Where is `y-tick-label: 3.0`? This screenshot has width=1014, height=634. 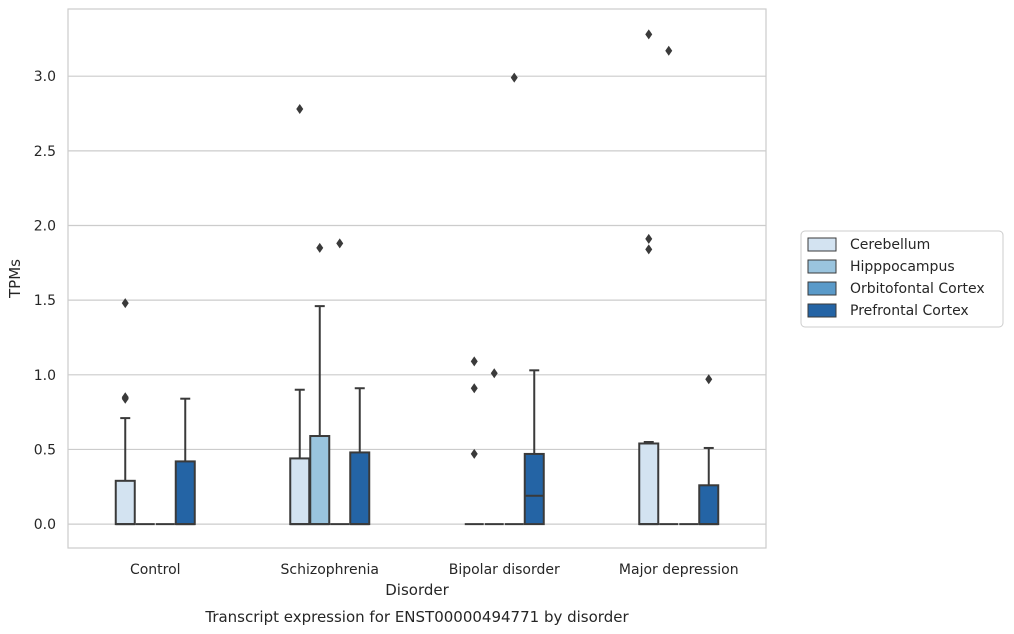 y-tick-label: 3.0 is located at coordinates (45, 77).